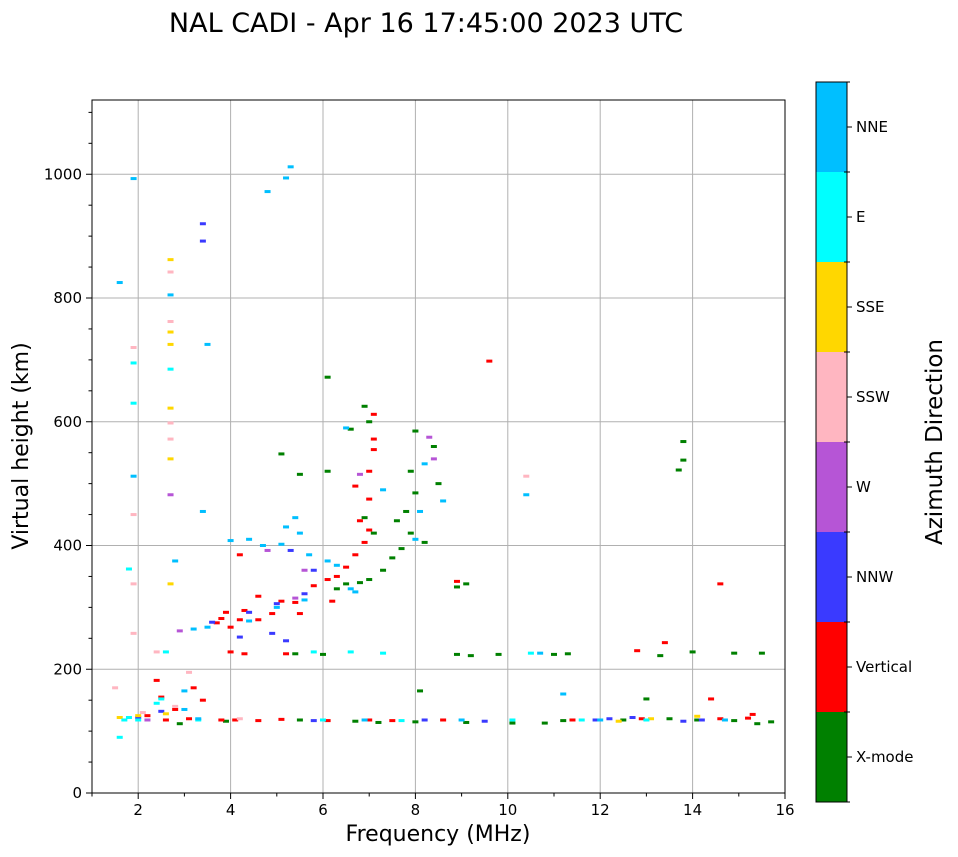 Image resolution: width=958 pixels, height=857 pixels. I want to click on colorbar-label: Vertical, so click(884, 667).